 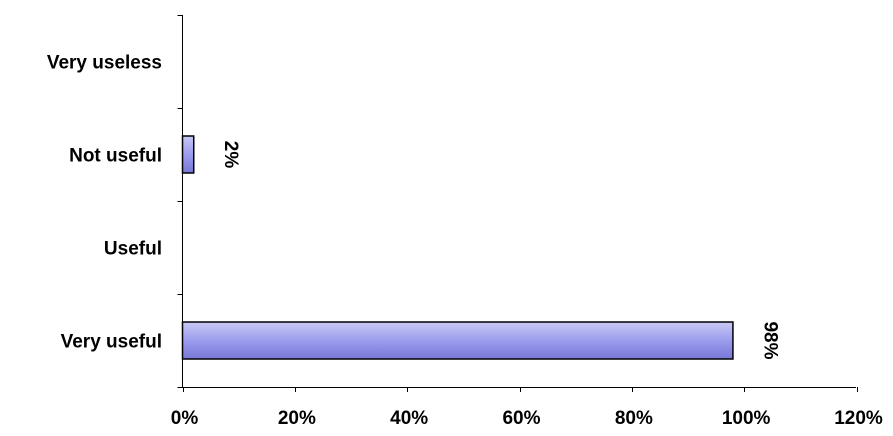 I want to click on x-tick-label: 0%, so click(x=185, y=418).